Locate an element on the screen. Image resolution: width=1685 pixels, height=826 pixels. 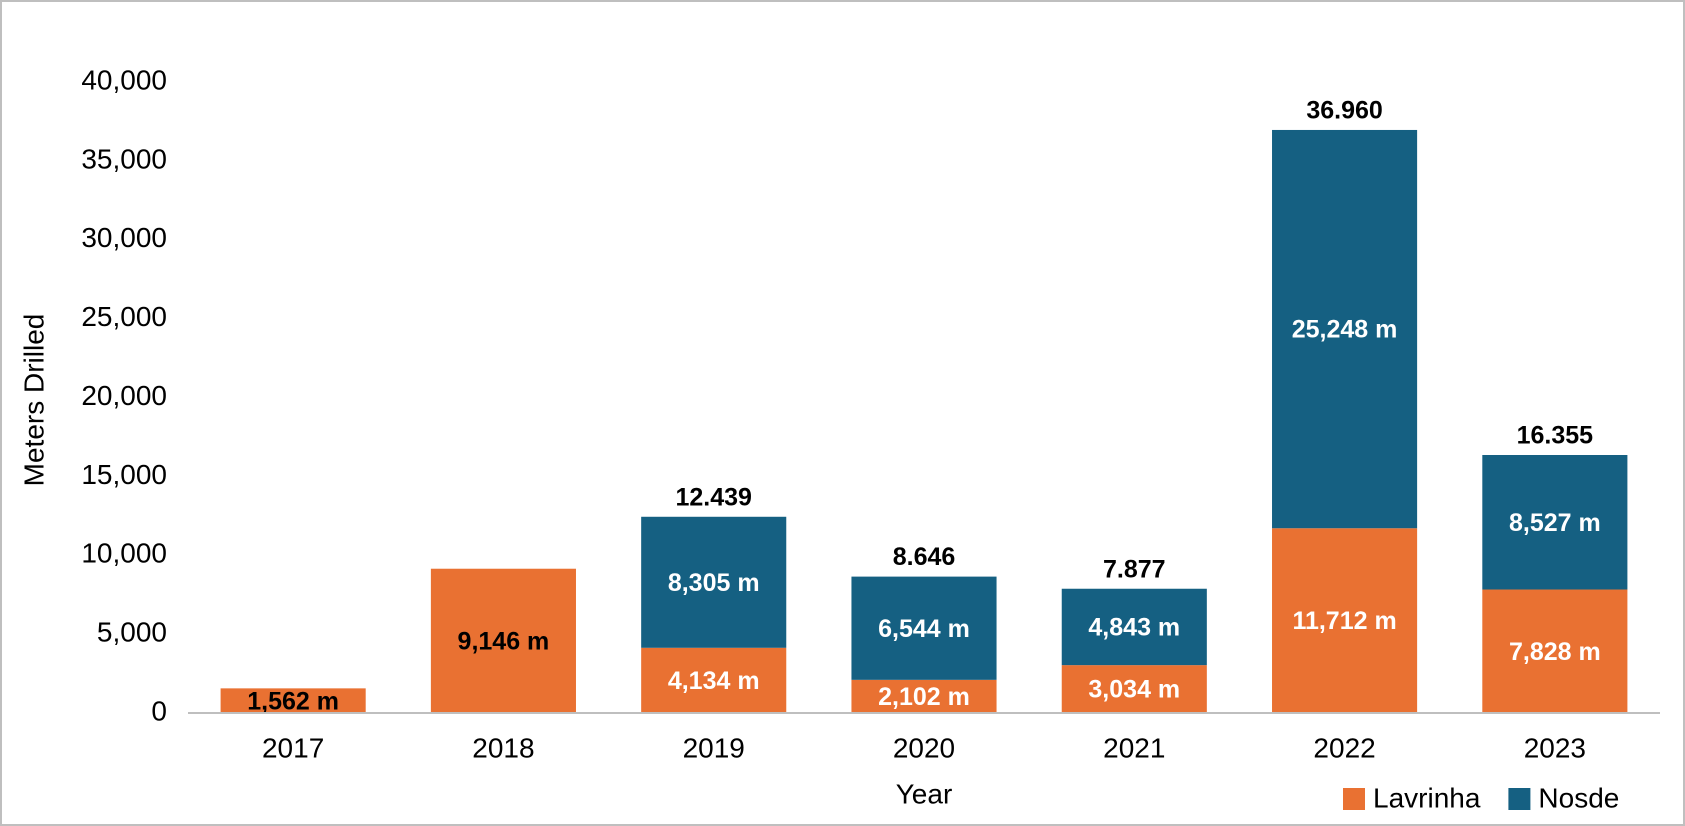
data-label: 3,034 m is located at coordinates (1134, 690).